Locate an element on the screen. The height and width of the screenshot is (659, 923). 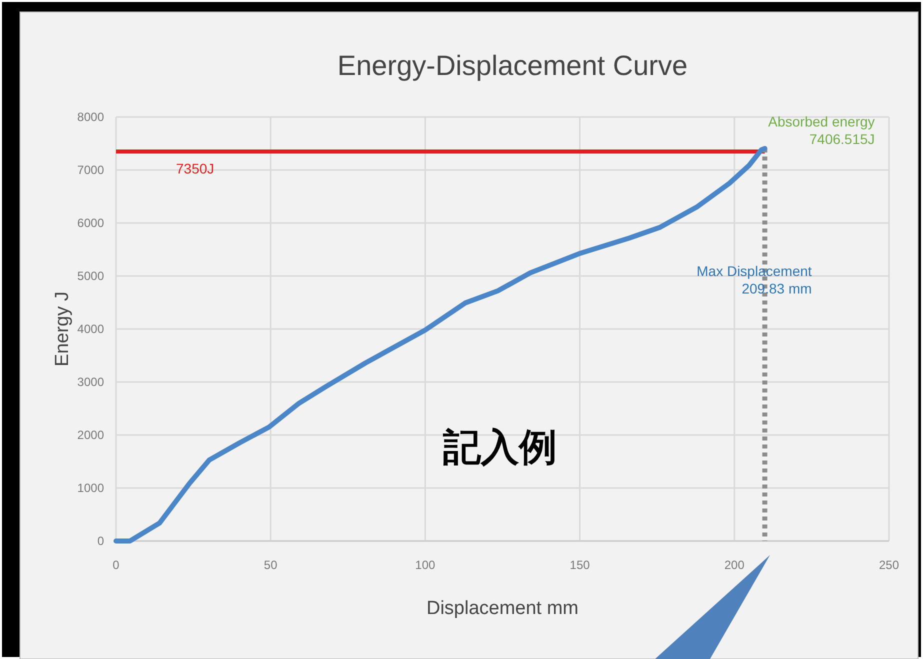
x-tick-label: 100 is located at coordinates (425, 565).